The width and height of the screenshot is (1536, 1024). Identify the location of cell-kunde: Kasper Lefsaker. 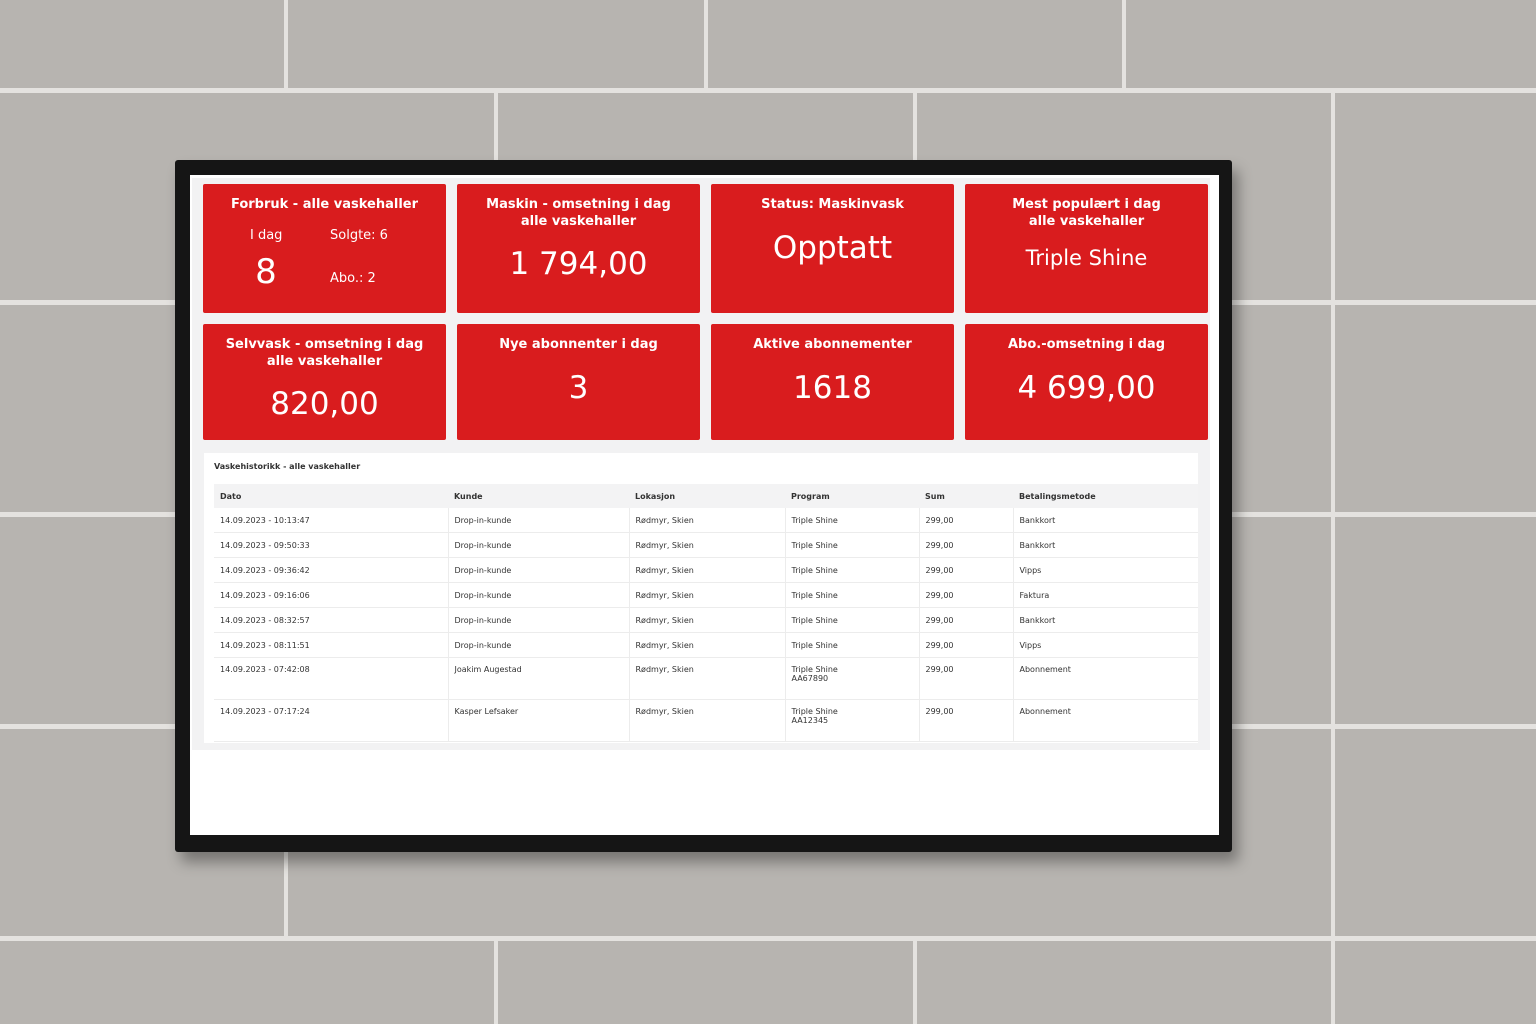
(539, 720).